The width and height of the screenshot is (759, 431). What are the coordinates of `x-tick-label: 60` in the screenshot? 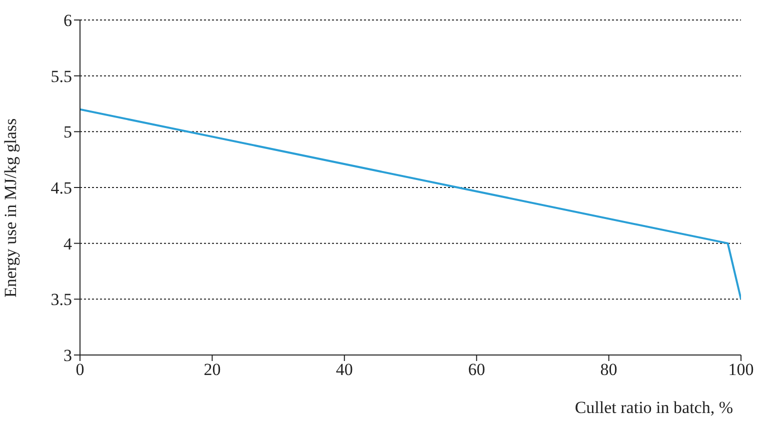 It's located at (477, 370).